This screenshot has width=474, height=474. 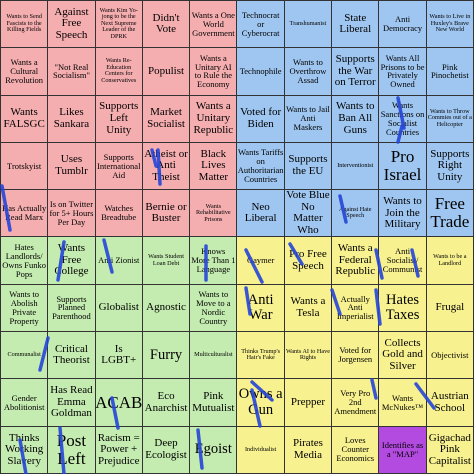 I want to click on cell-wants-student-loan-debt: Wants Student Loan Debt, so click(x=166, y=261).